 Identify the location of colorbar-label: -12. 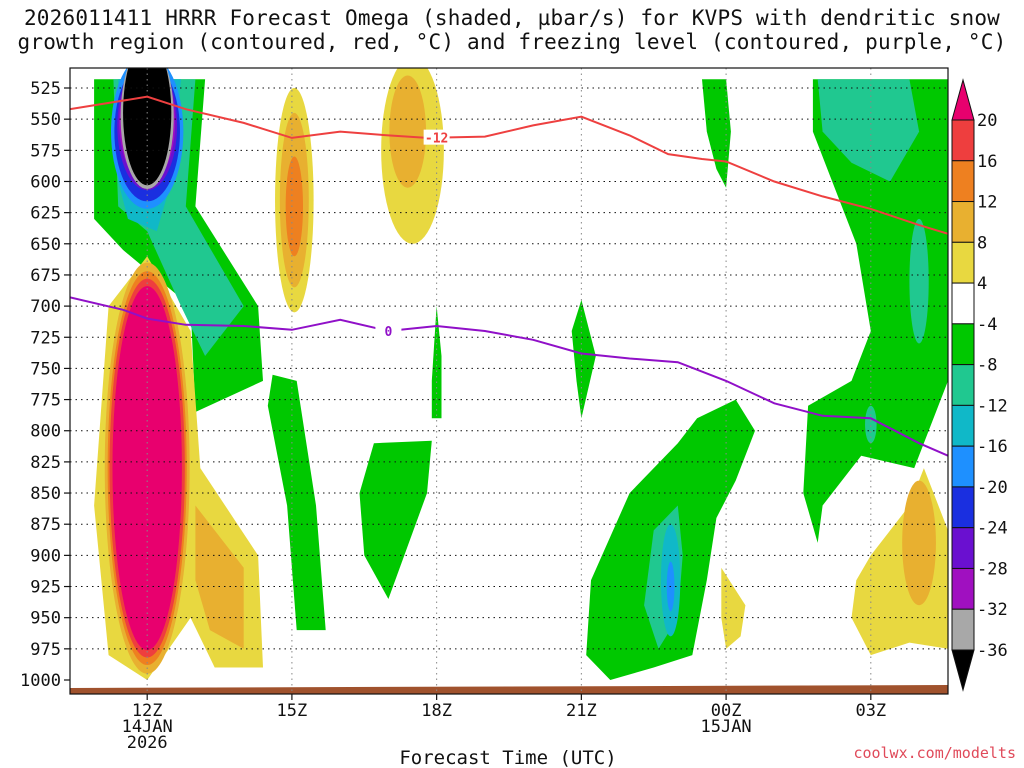
(992, 406).